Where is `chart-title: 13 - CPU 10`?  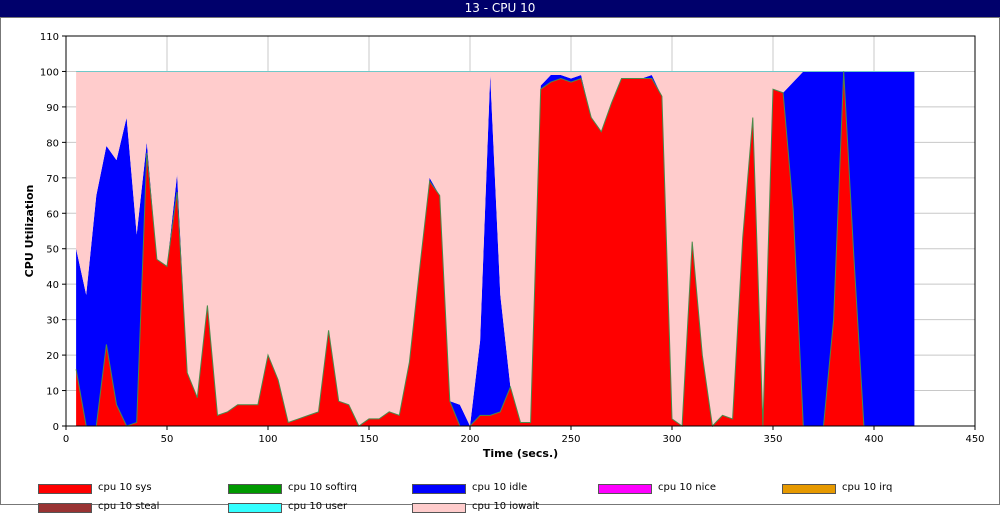
chart-title: 13 - CPU 10 is located at coordinates (500, 8).